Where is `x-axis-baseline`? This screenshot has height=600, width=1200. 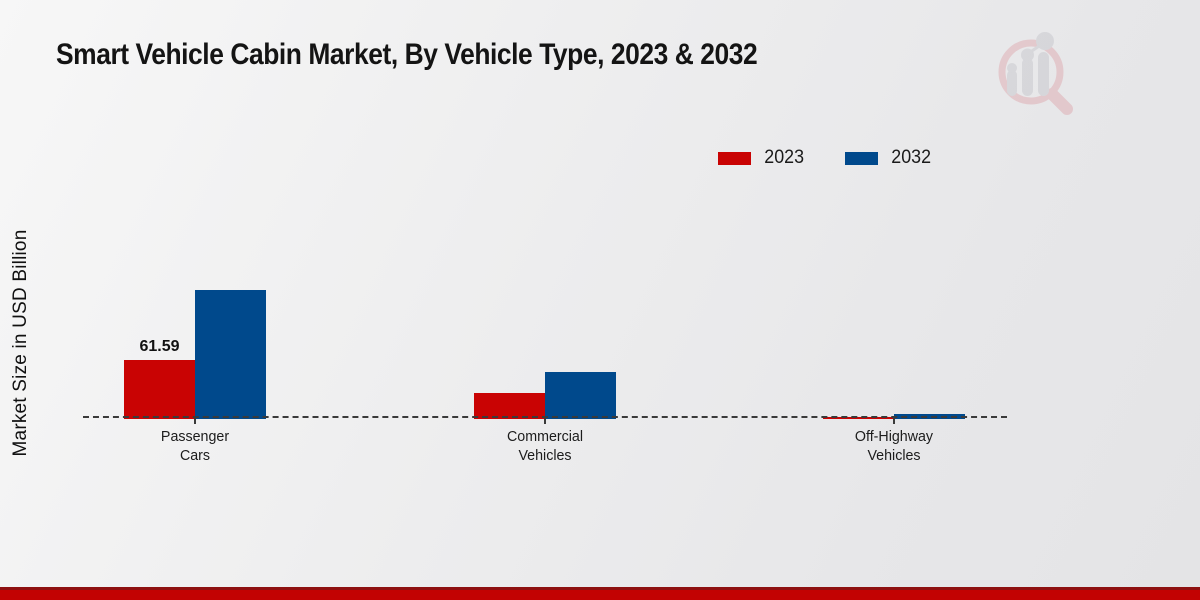
x-axis-baseline is located at coordinates (545, 417).